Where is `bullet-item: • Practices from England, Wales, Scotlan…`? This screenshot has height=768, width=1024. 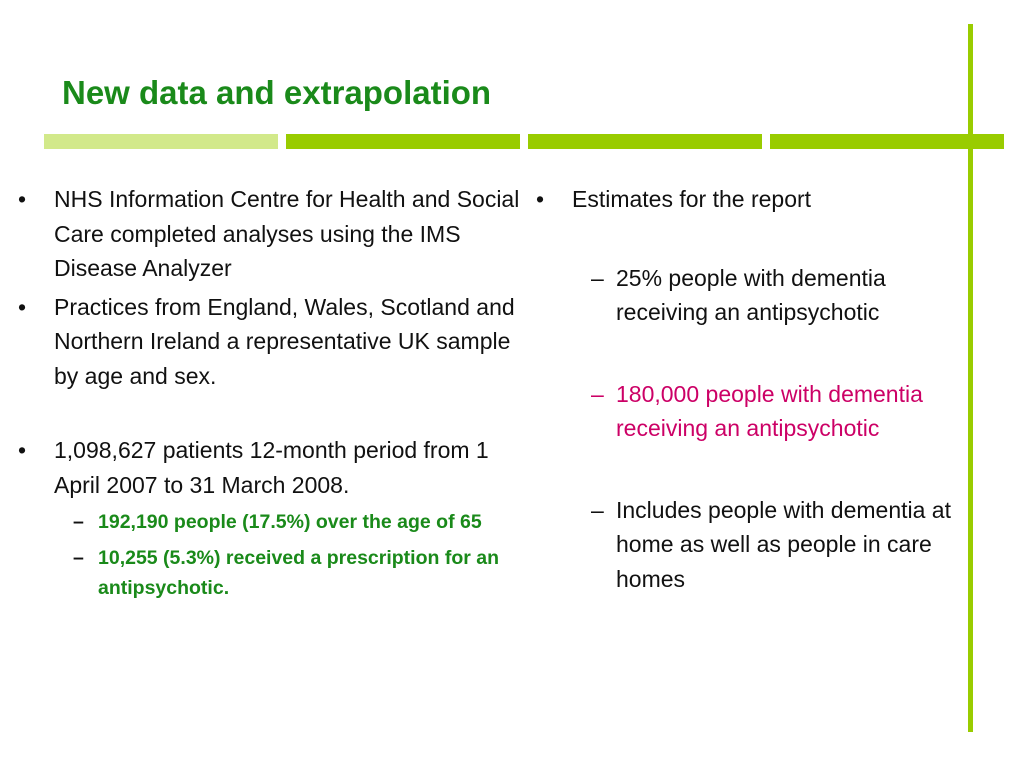
bullet-item: • Practices from England, Wales, Scotlan… is located at coordinates (270, 342).